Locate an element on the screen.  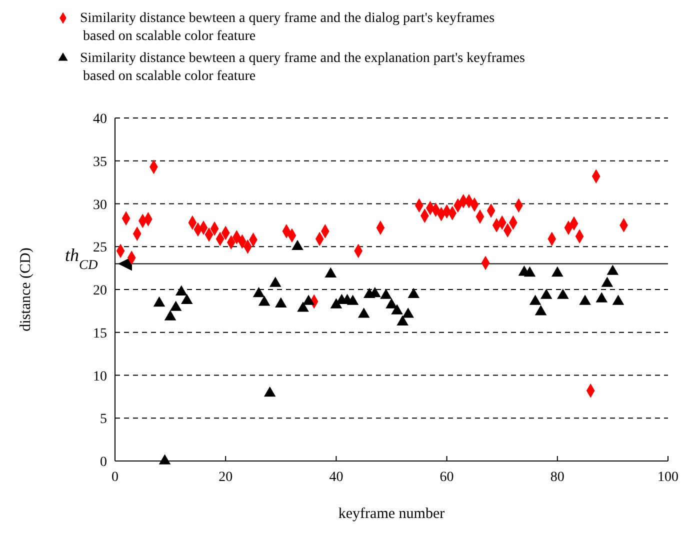
y-tick-label: 5 is located at coordinates (103, 420).